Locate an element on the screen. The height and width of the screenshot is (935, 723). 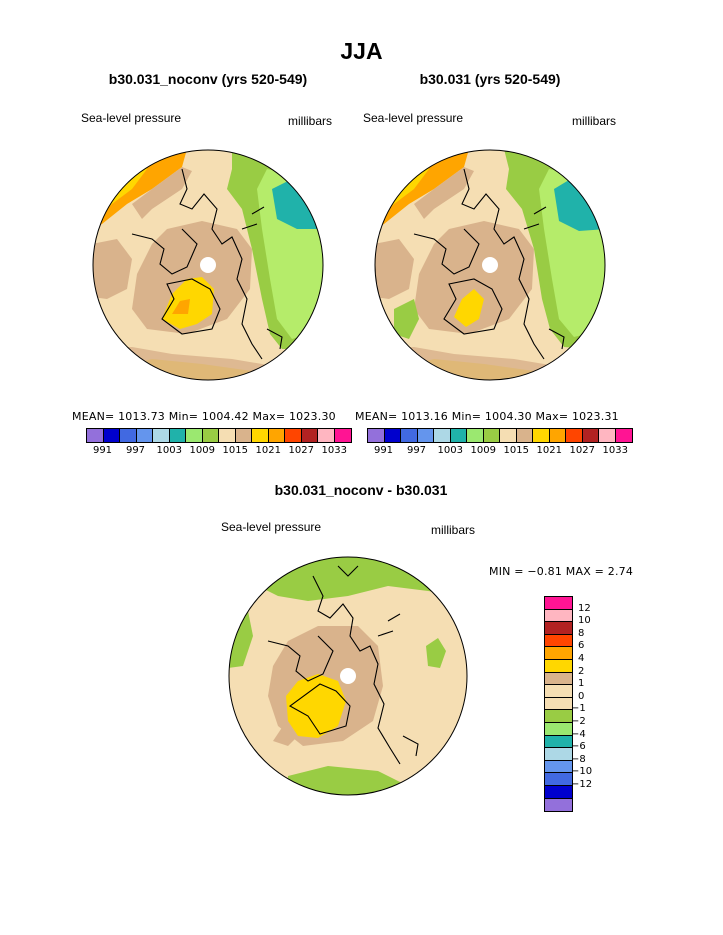
colorbar-tick-label: 12 is located at coordinates (584, 608).